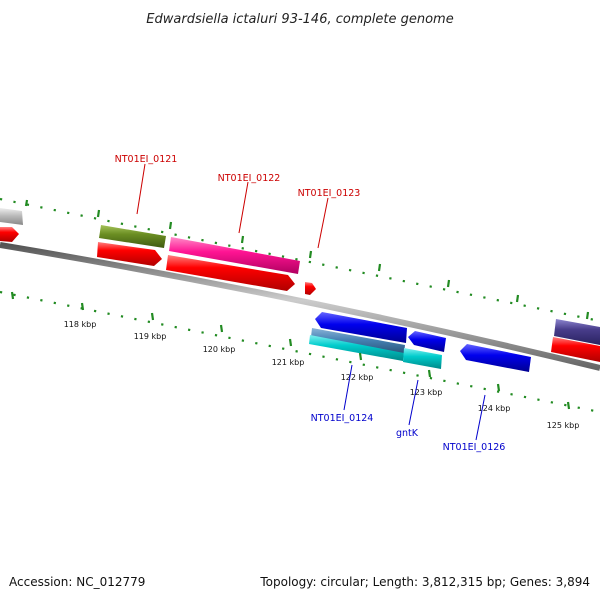 This screenshot has width=600, height=600. Describe the element at coordinates (358, 341) in the screenshot. I see `feature-steel` at that location.